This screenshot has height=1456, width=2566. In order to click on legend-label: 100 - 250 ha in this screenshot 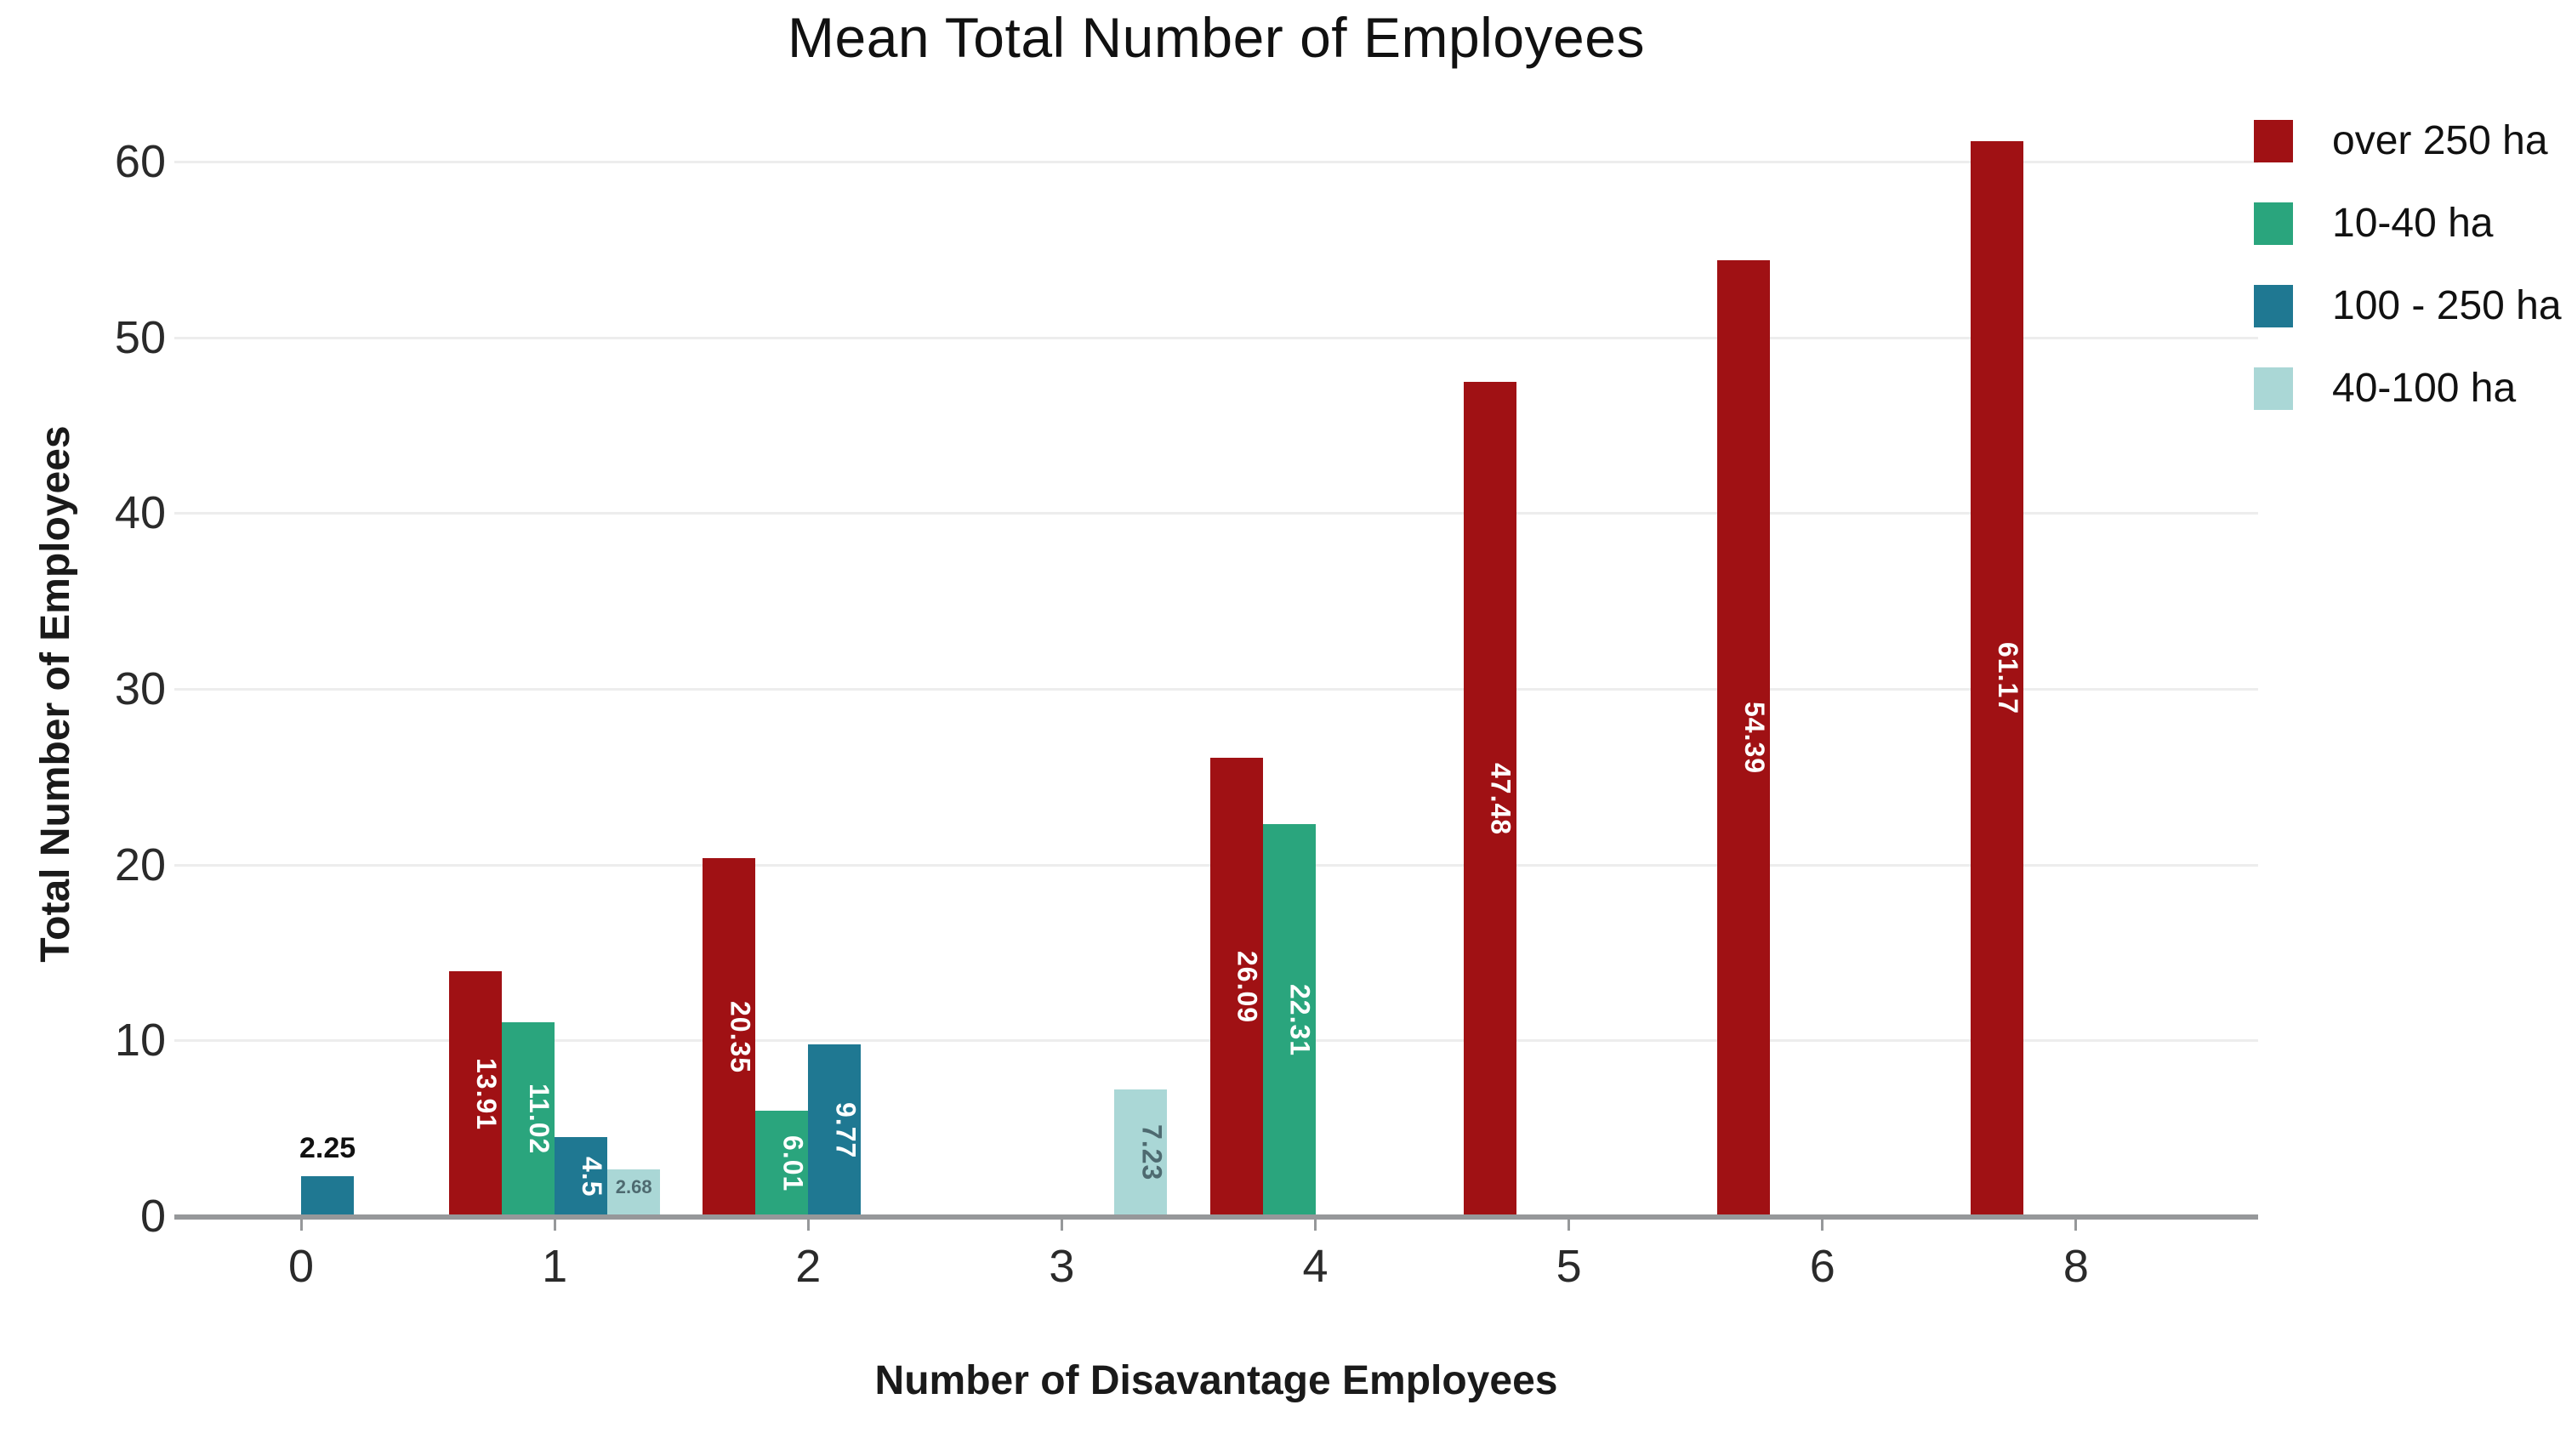, I will do `click(2447, 305)`.